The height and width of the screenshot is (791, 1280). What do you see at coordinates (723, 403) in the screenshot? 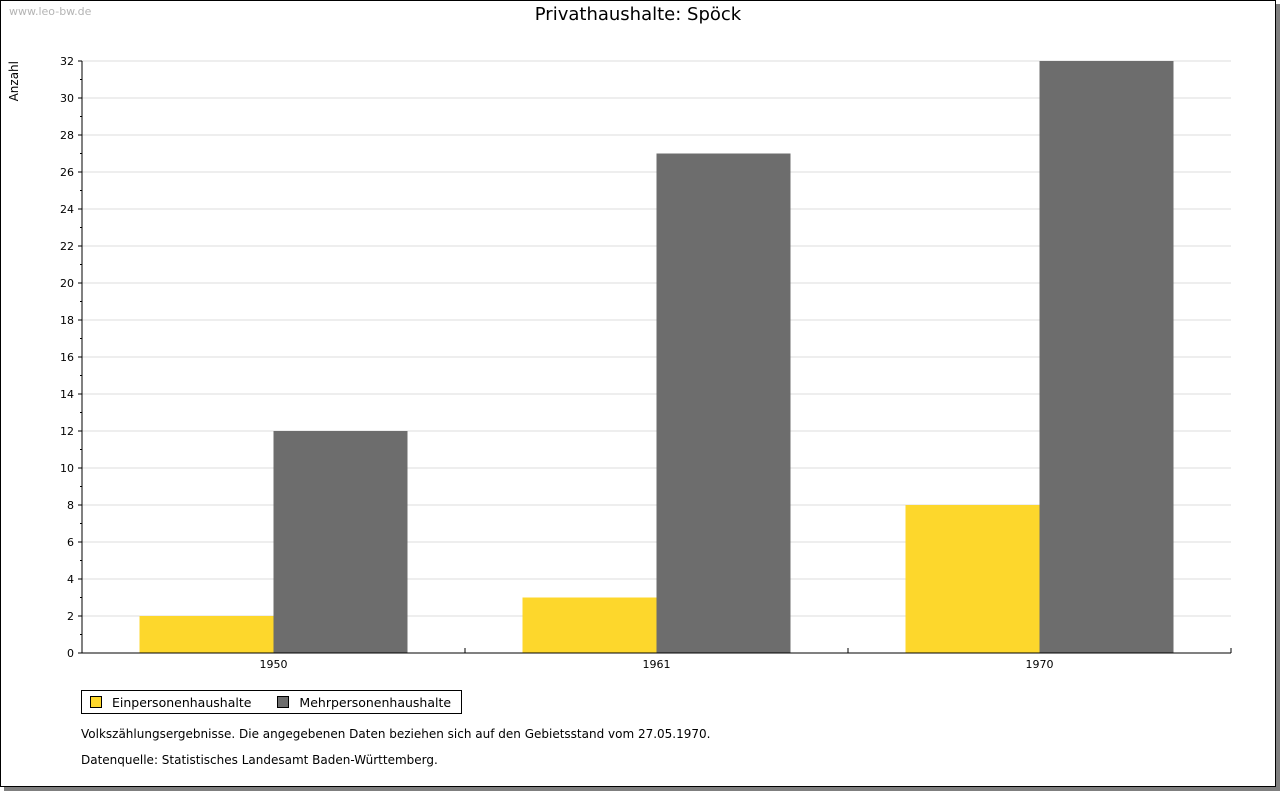
I see `bar-mehrpersonenhaushalte-1961` at bounding box center [723, 403].